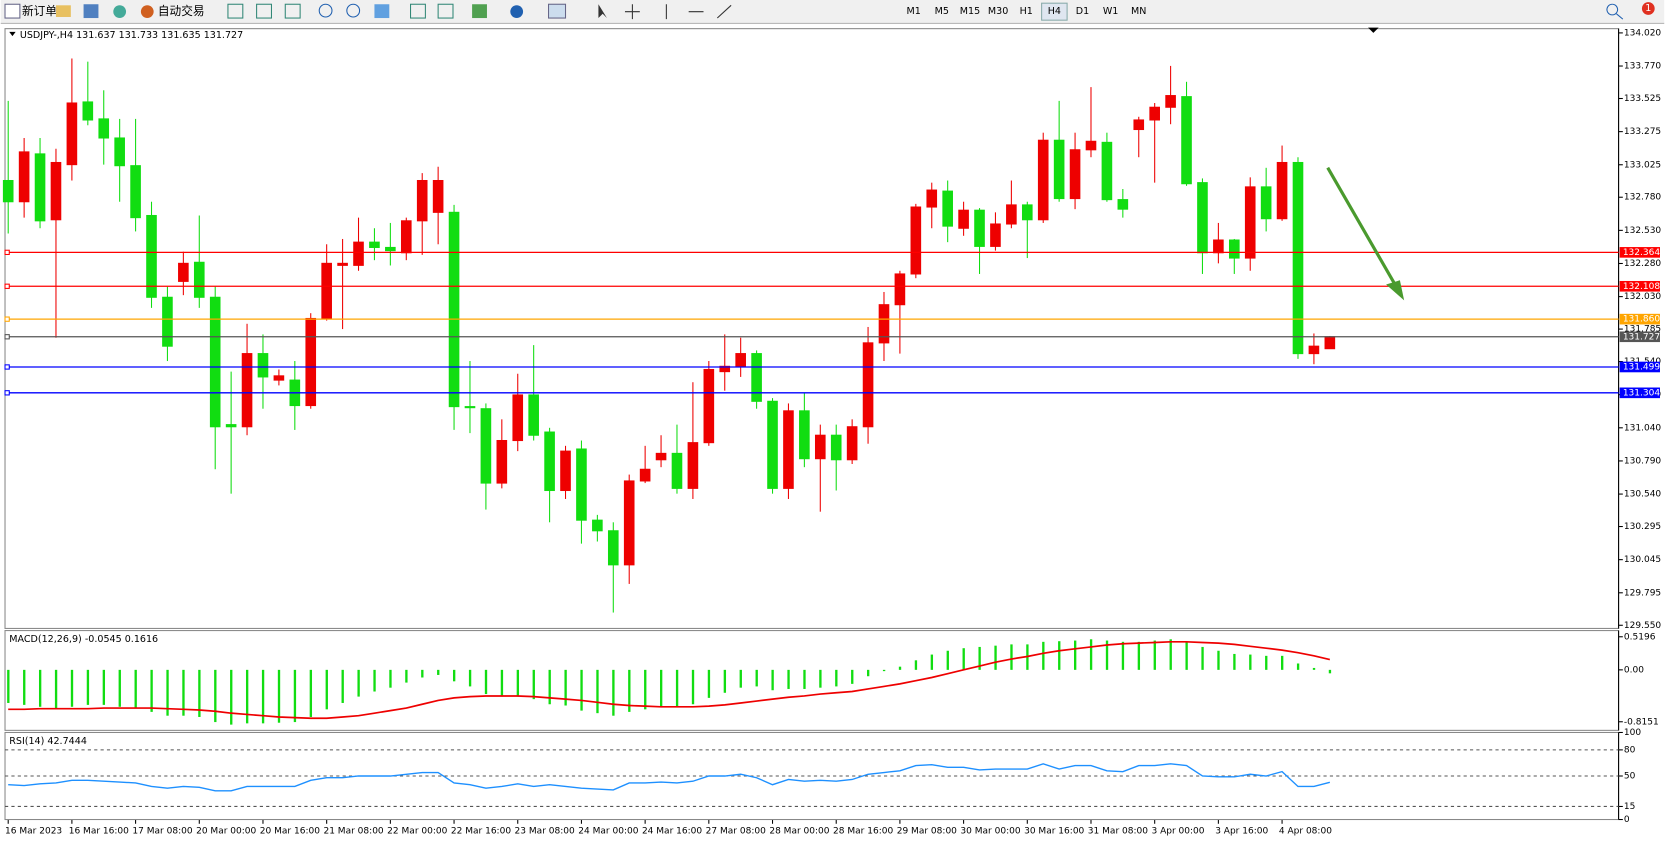 The height and width of the screenshot is (845, 1665). I want to click on level-label: 131.499, so click(1642, 367).